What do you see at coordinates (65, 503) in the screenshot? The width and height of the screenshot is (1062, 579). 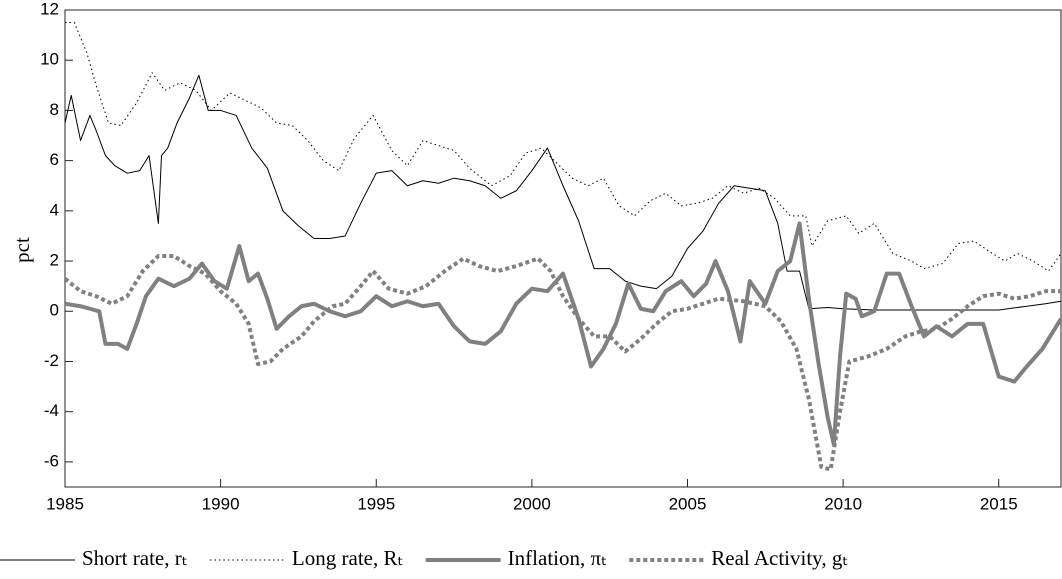 I see `x-tick-label: 1985` at bounding box center [65, 503].